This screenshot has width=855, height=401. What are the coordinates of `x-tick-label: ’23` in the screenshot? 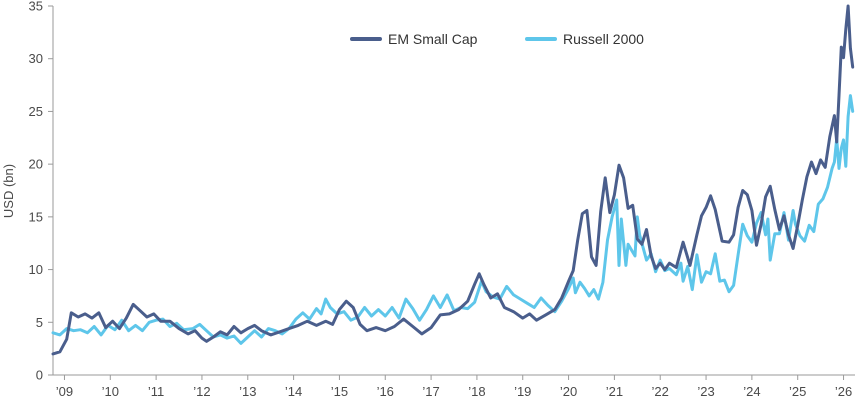 It's located at (705, 391).